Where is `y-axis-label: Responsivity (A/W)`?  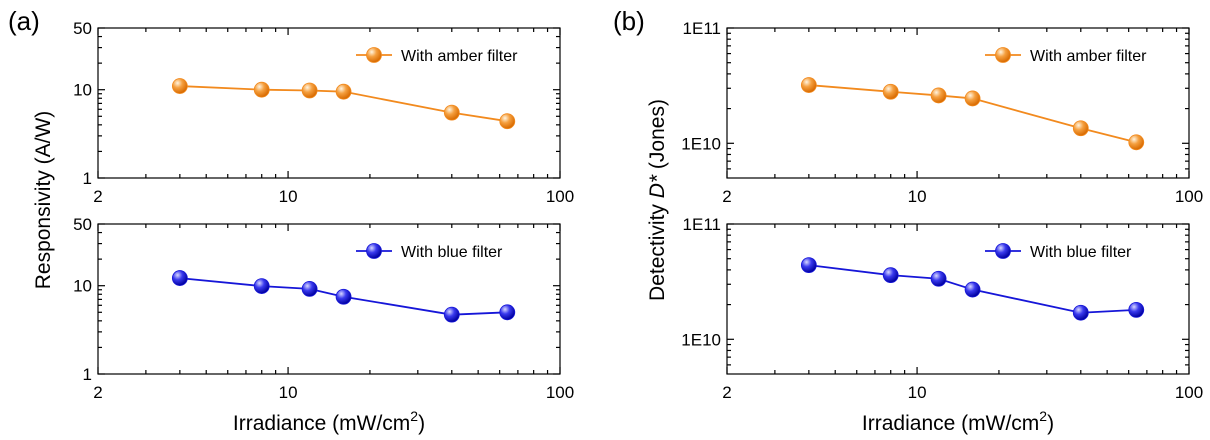
y-axis-label: Responsivity (A/W) is located at coordinates (43, 200).